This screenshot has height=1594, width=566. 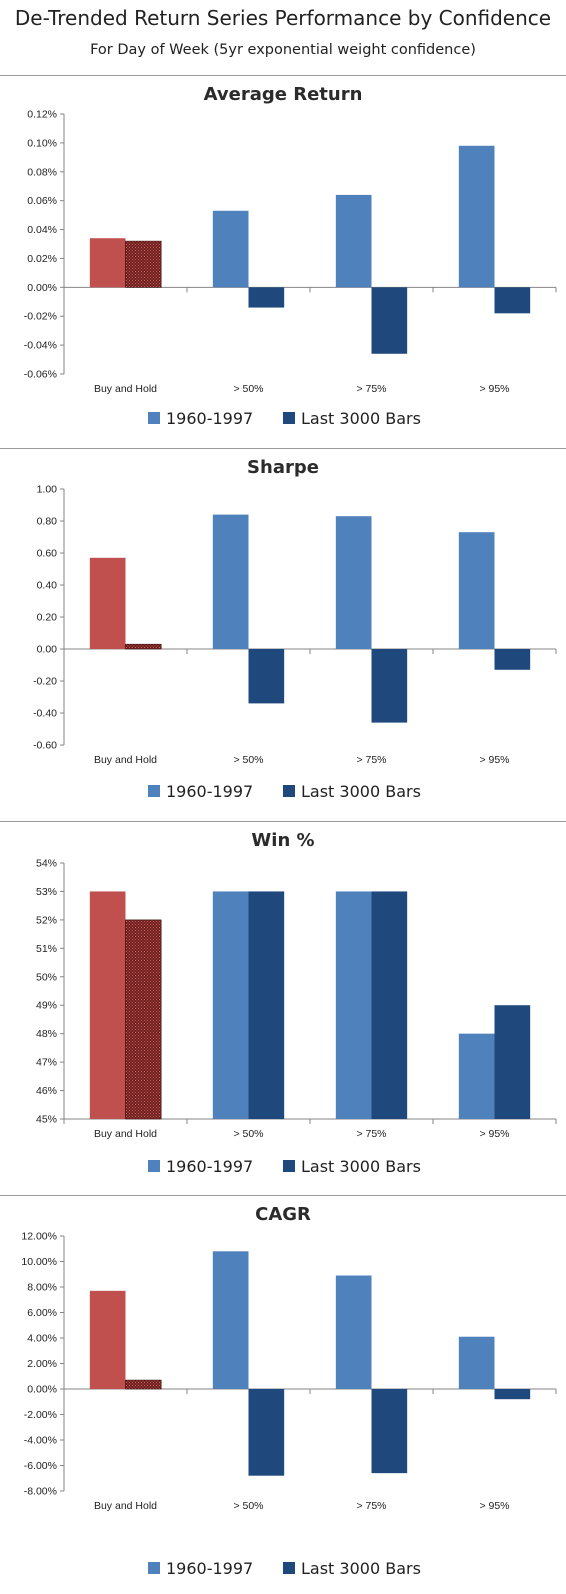 What do you see at coordinates (283, 467) in the screenshot?
I see `chart-title: Sharpe` at bounding box center [283, 467].